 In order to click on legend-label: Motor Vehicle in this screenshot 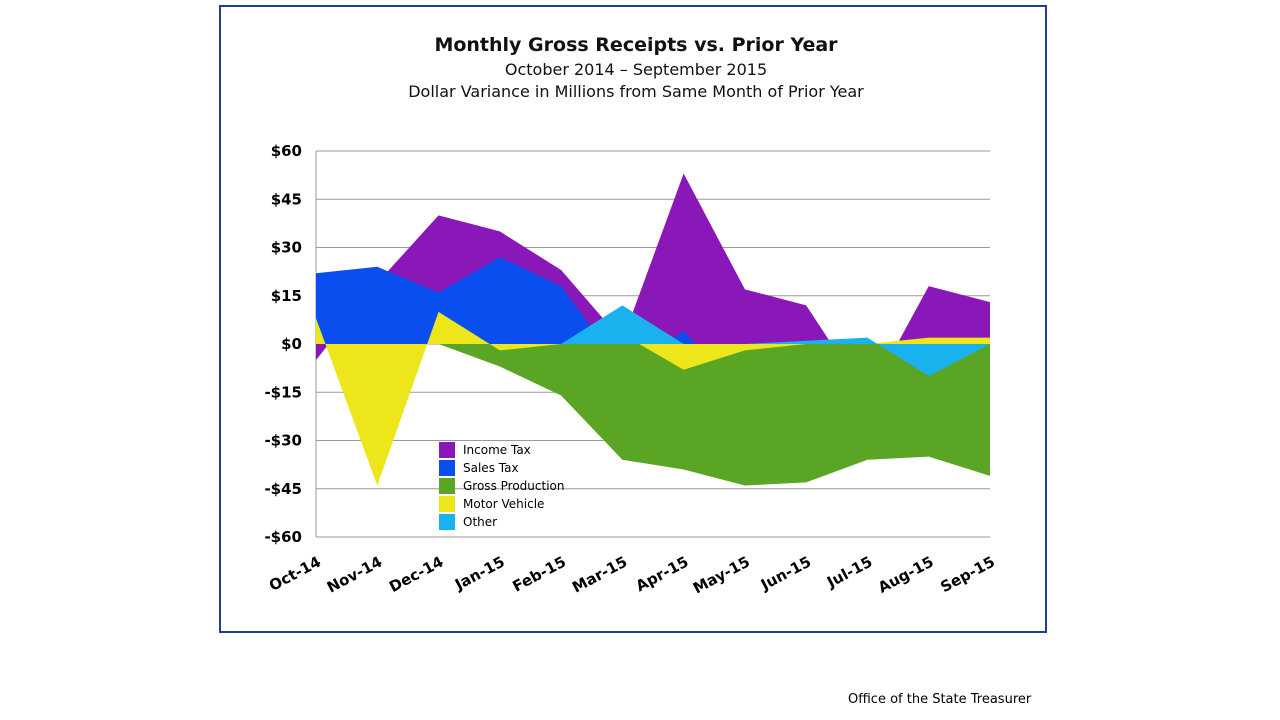, I will do `click(503, 504)`.